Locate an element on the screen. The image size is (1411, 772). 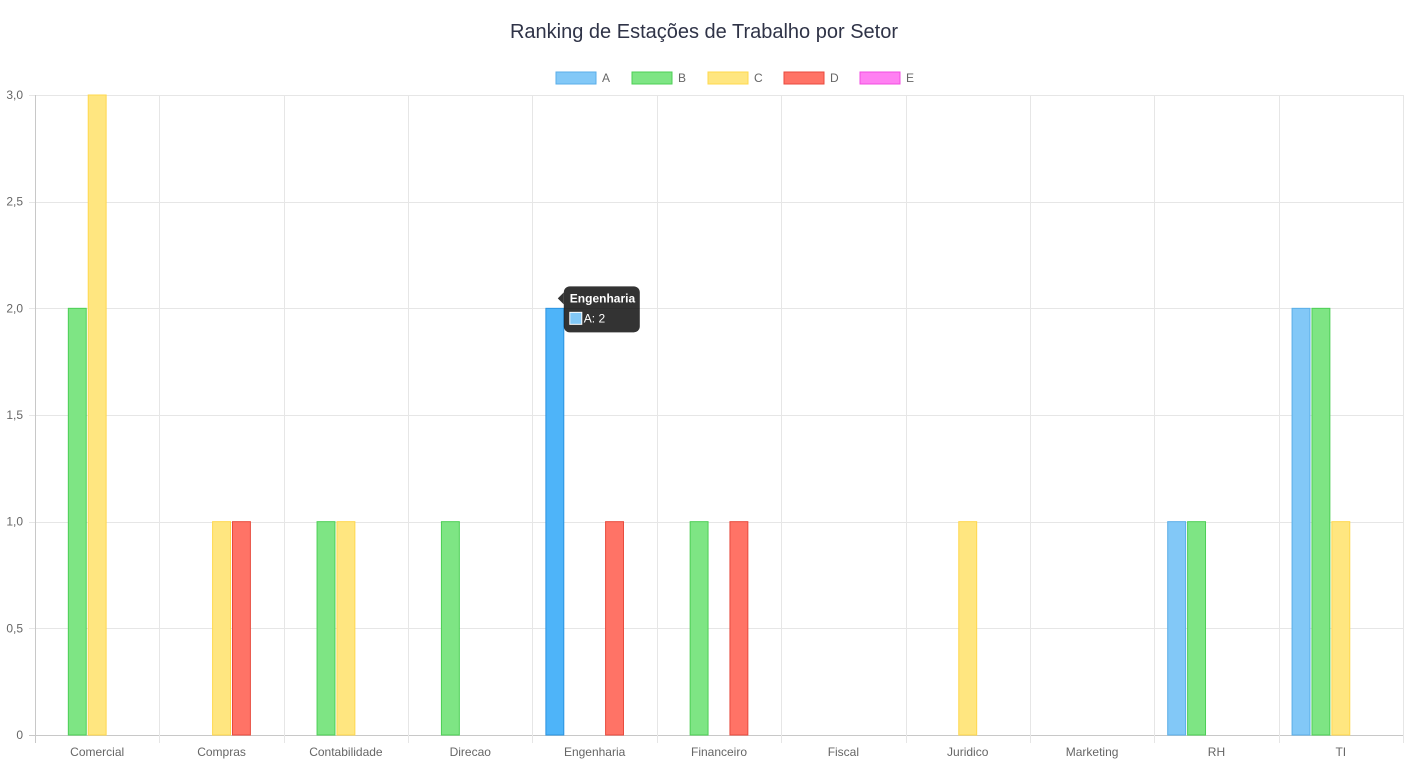
tooltip-swatch is located at coordinates (576, 318).